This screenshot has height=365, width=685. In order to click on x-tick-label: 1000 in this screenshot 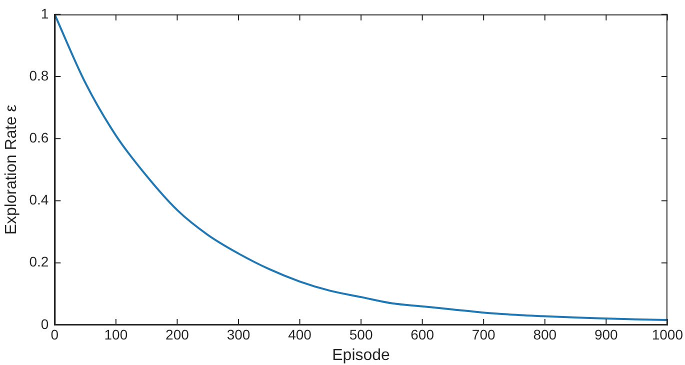, I will do `click(668, 334)`.